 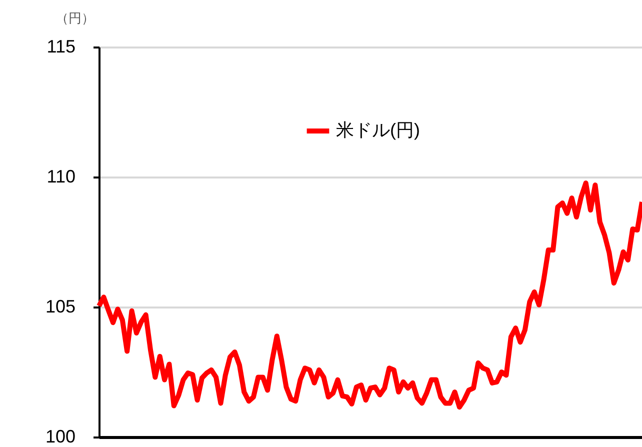 What do you see at coordinates (61, 176) in the screenshot?
I see `y-tick-label: 110` at bounding box center [61, 176].